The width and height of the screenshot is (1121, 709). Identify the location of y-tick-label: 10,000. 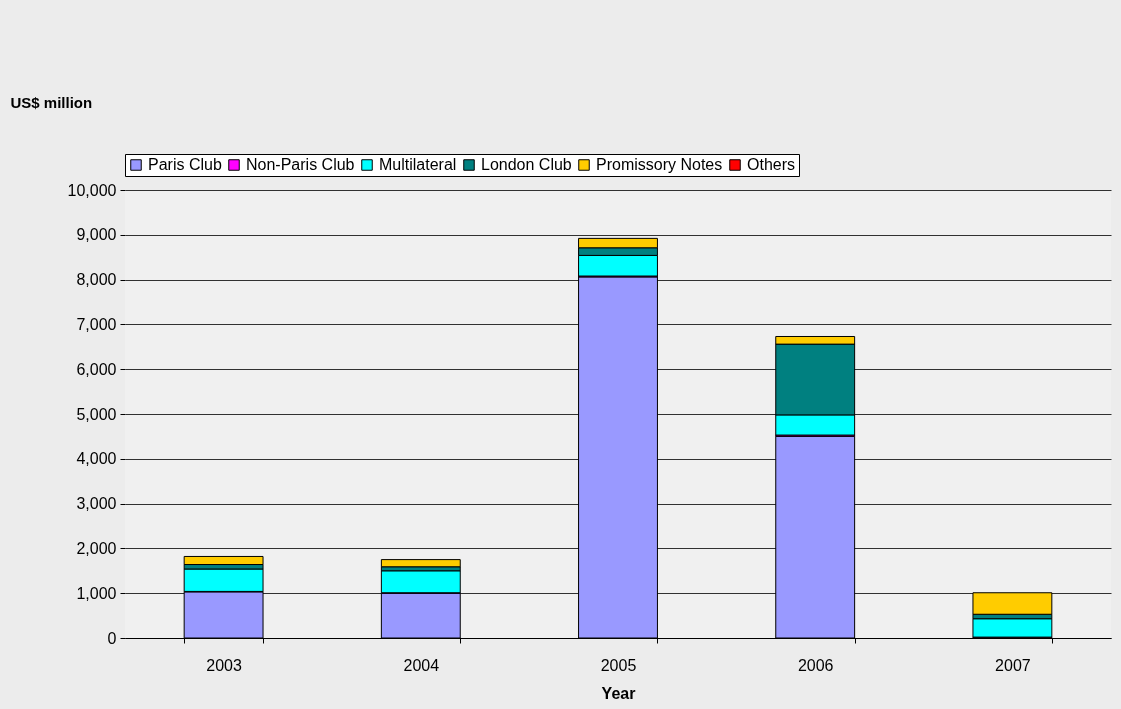
(92, 190).